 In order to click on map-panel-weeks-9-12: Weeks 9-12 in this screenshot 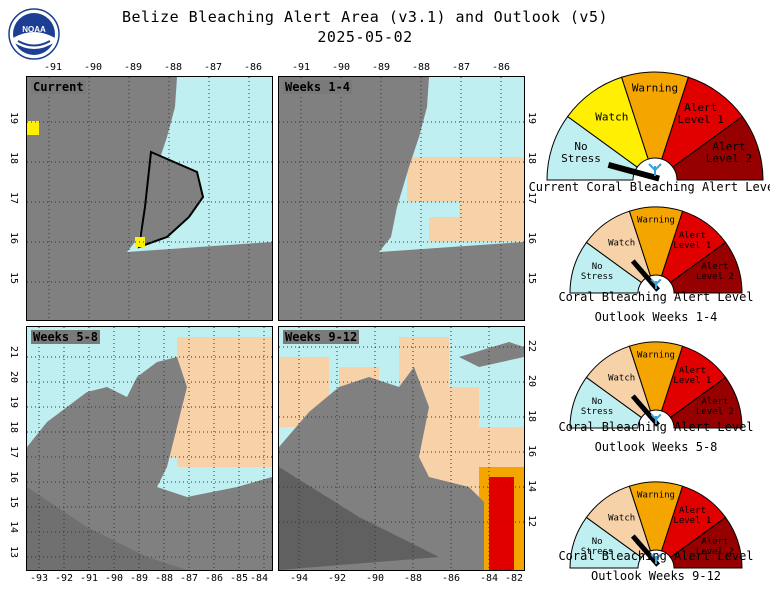, I will do `click(401, 448)`.